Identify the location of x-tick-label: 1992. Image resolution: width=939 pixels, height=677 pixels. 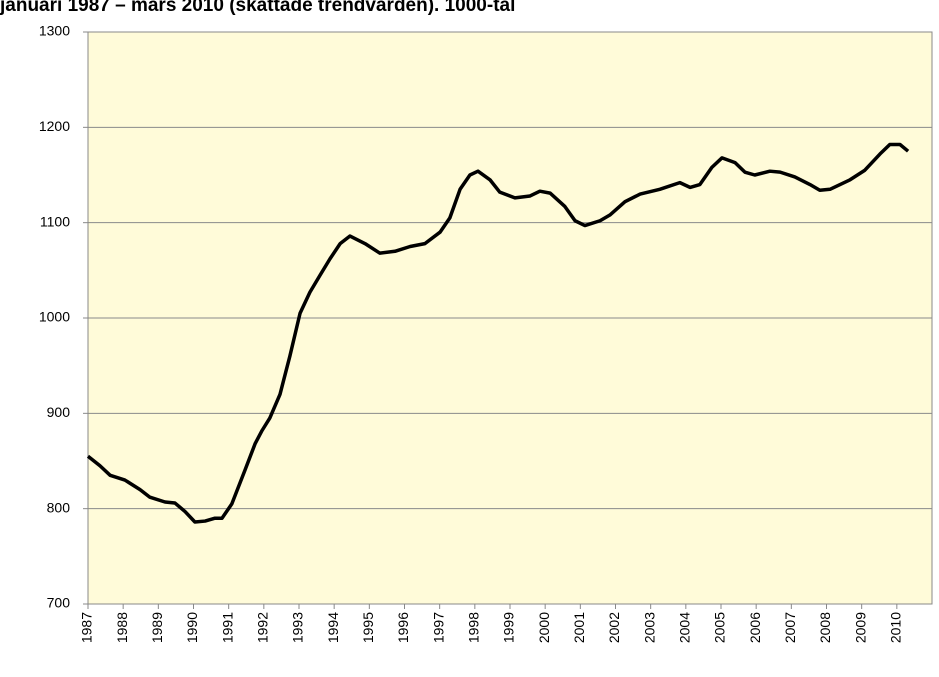
(263, 627).